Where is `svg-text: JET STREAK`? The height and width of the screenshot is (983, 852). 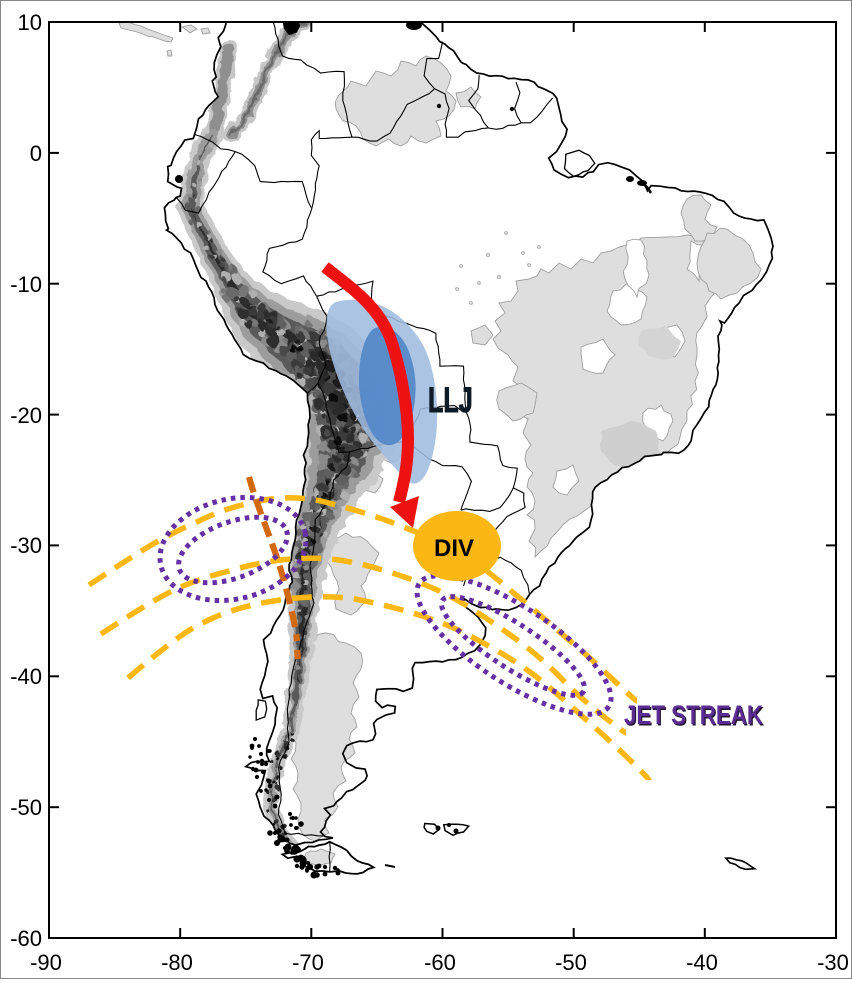 svg-text: JET STREAK is located at coordinates (693, 715).